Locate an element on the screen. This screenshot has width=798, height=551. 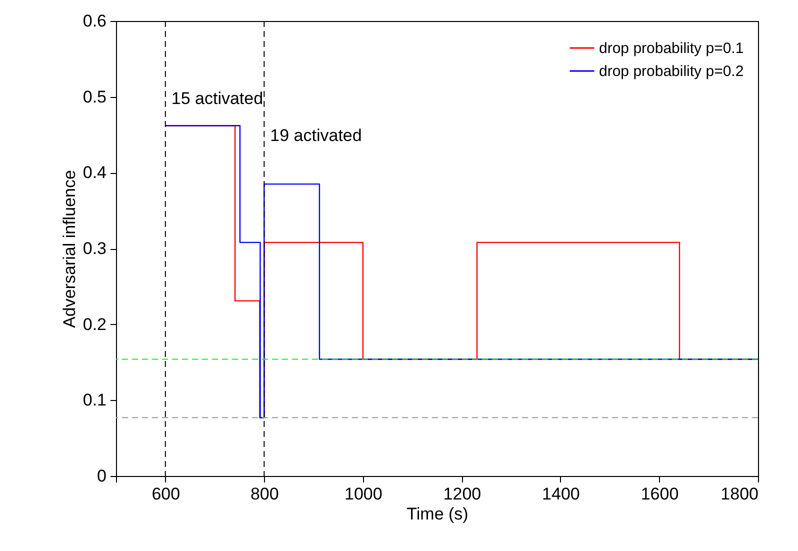
x-axis-title: Time (s) is located at coordinates (437, 514).